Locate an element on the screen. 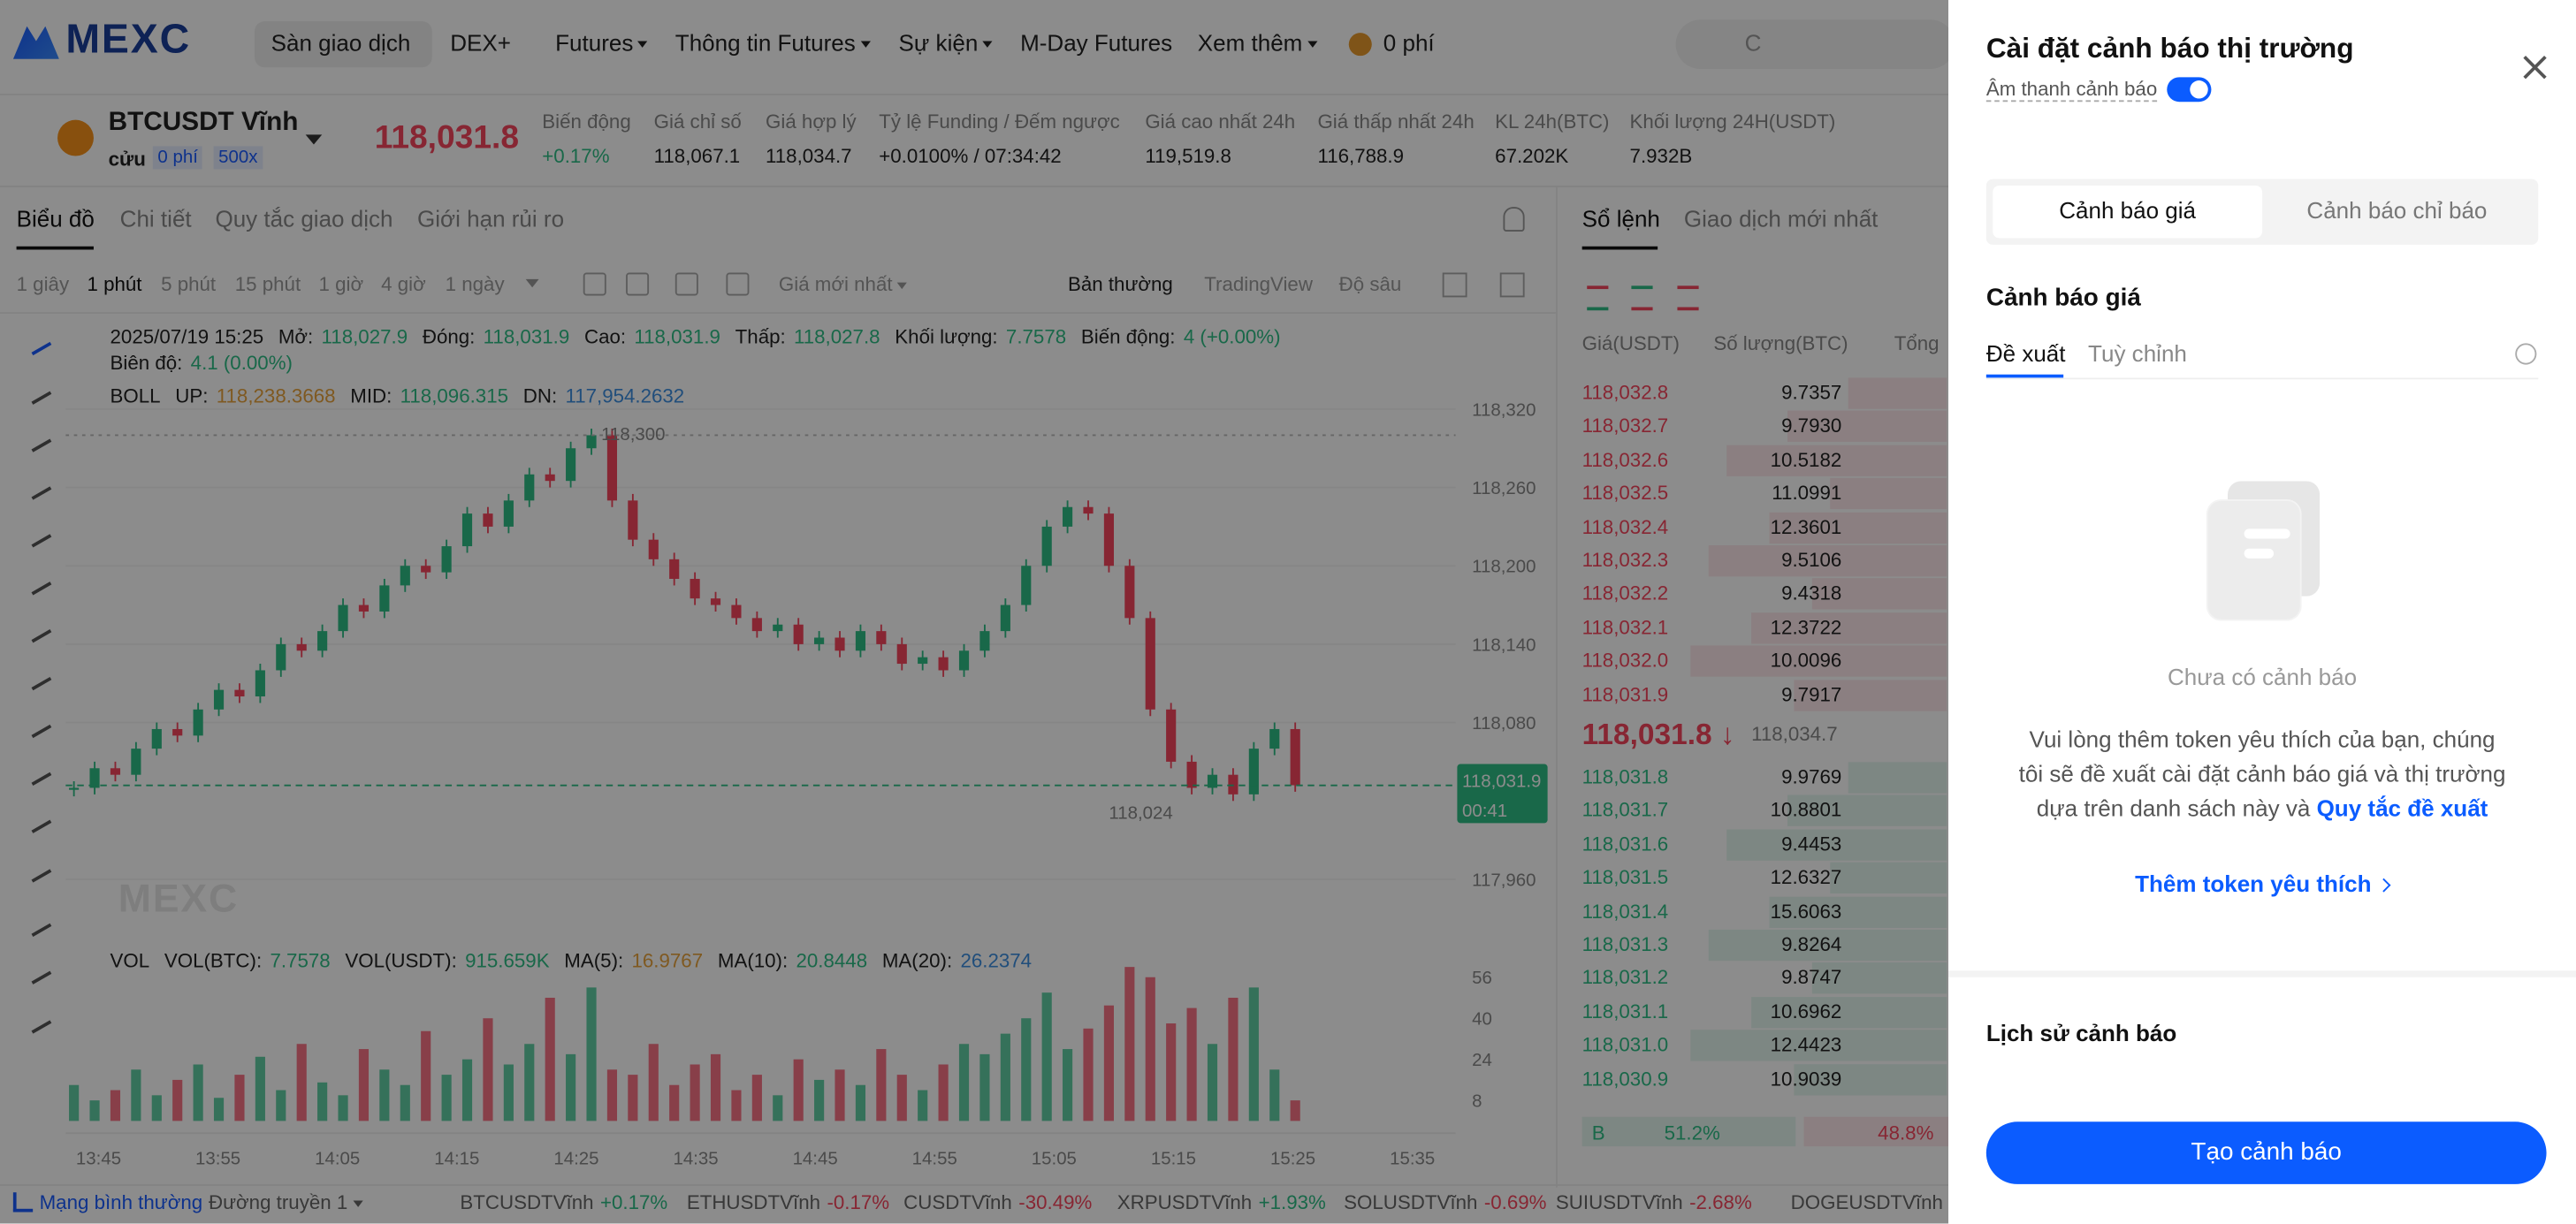 The image size is (2576, 1224). book-price: 118,032.1 is located at coordinates (1625, 627).